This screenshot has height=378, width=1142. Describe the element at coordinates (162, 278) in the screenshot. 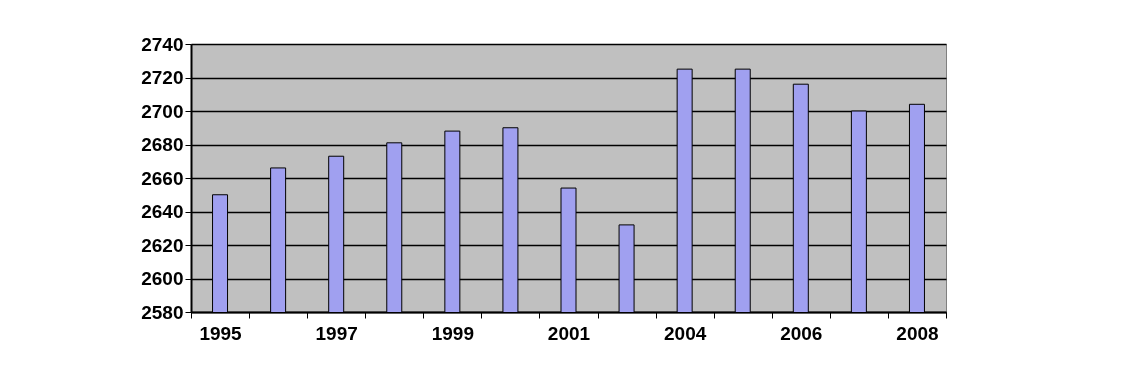

I see `y-tick-label: 2600` at that location.